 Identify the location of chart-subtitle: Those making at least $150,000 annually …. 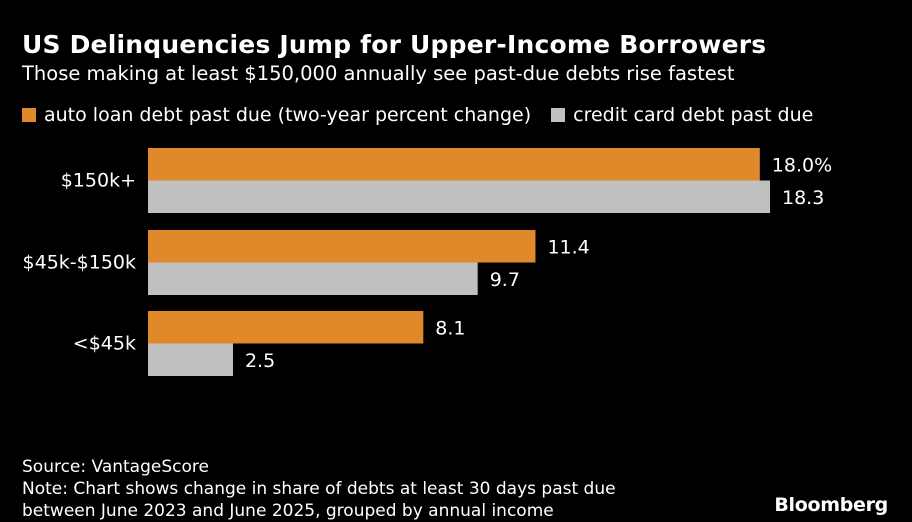
(378, 73).